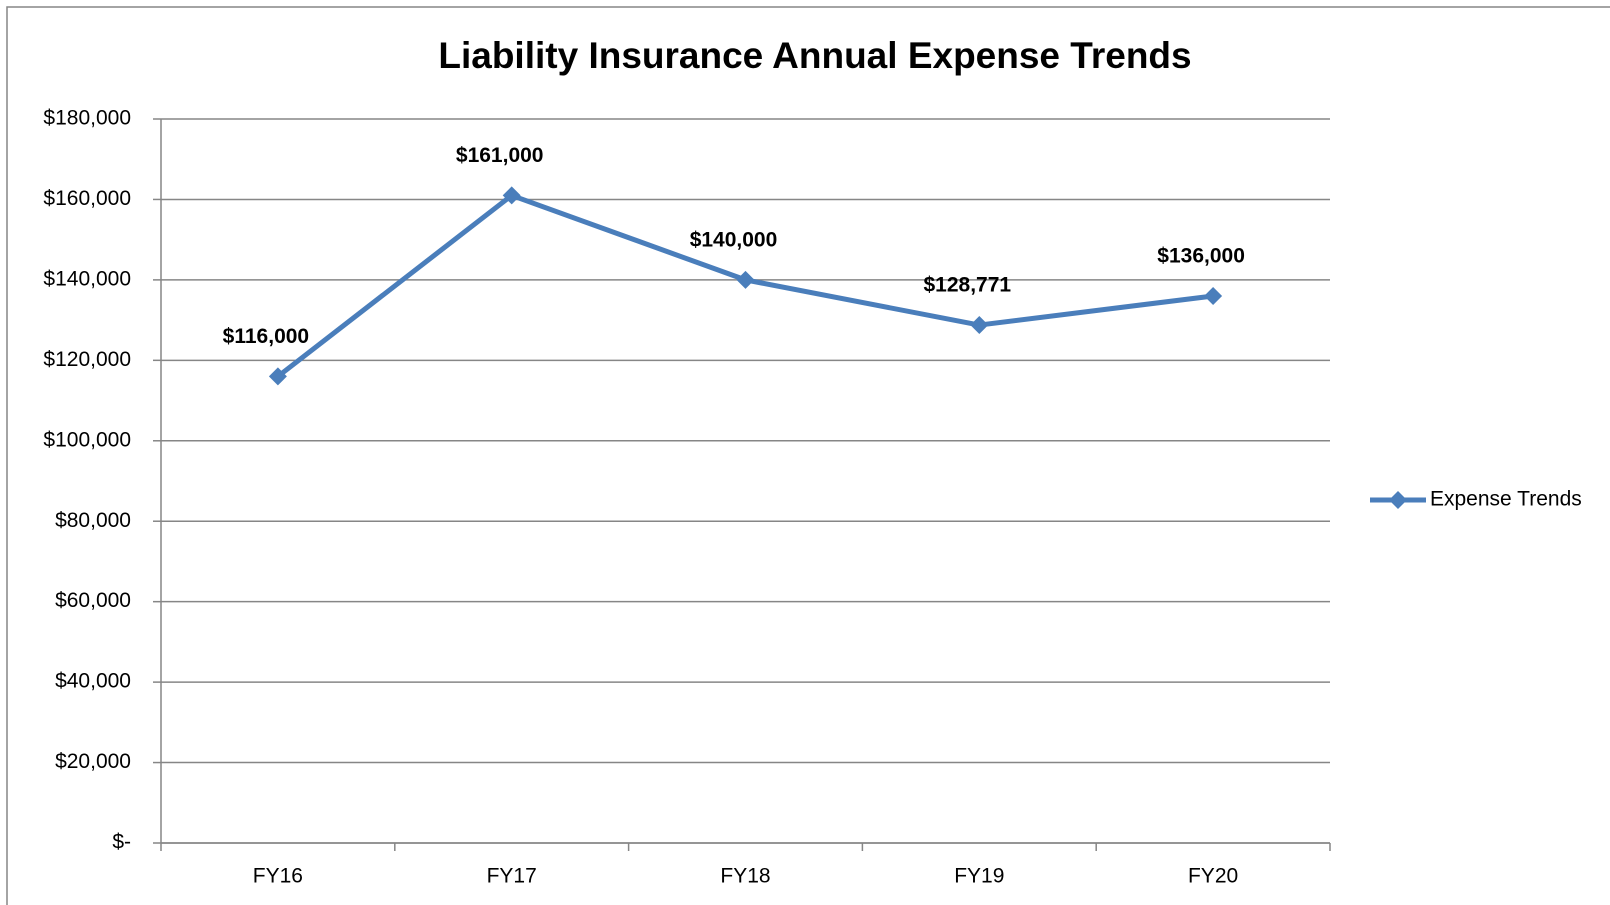 This screenshot has height=905, width=1610. I want to click on x-tick-label: FY17, so click(512, 876).